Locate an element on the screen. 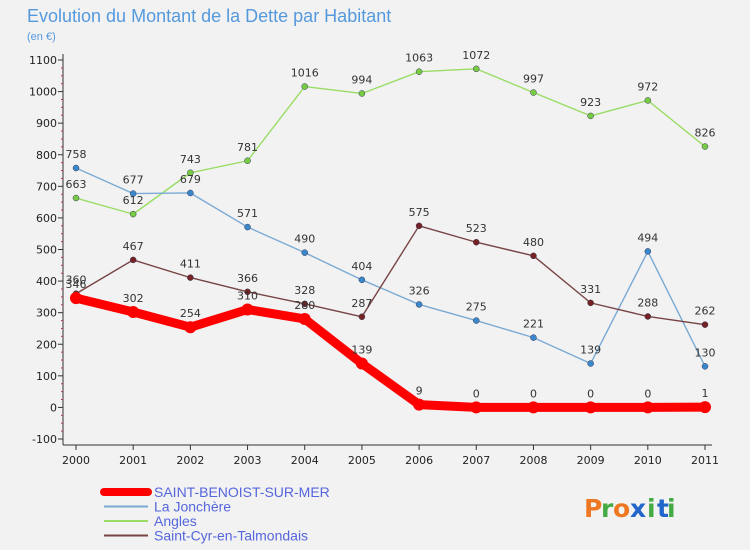 The width and height of the screenshot is (750, 550). data-label-angles: 972 is located at coordinates (647, 86).